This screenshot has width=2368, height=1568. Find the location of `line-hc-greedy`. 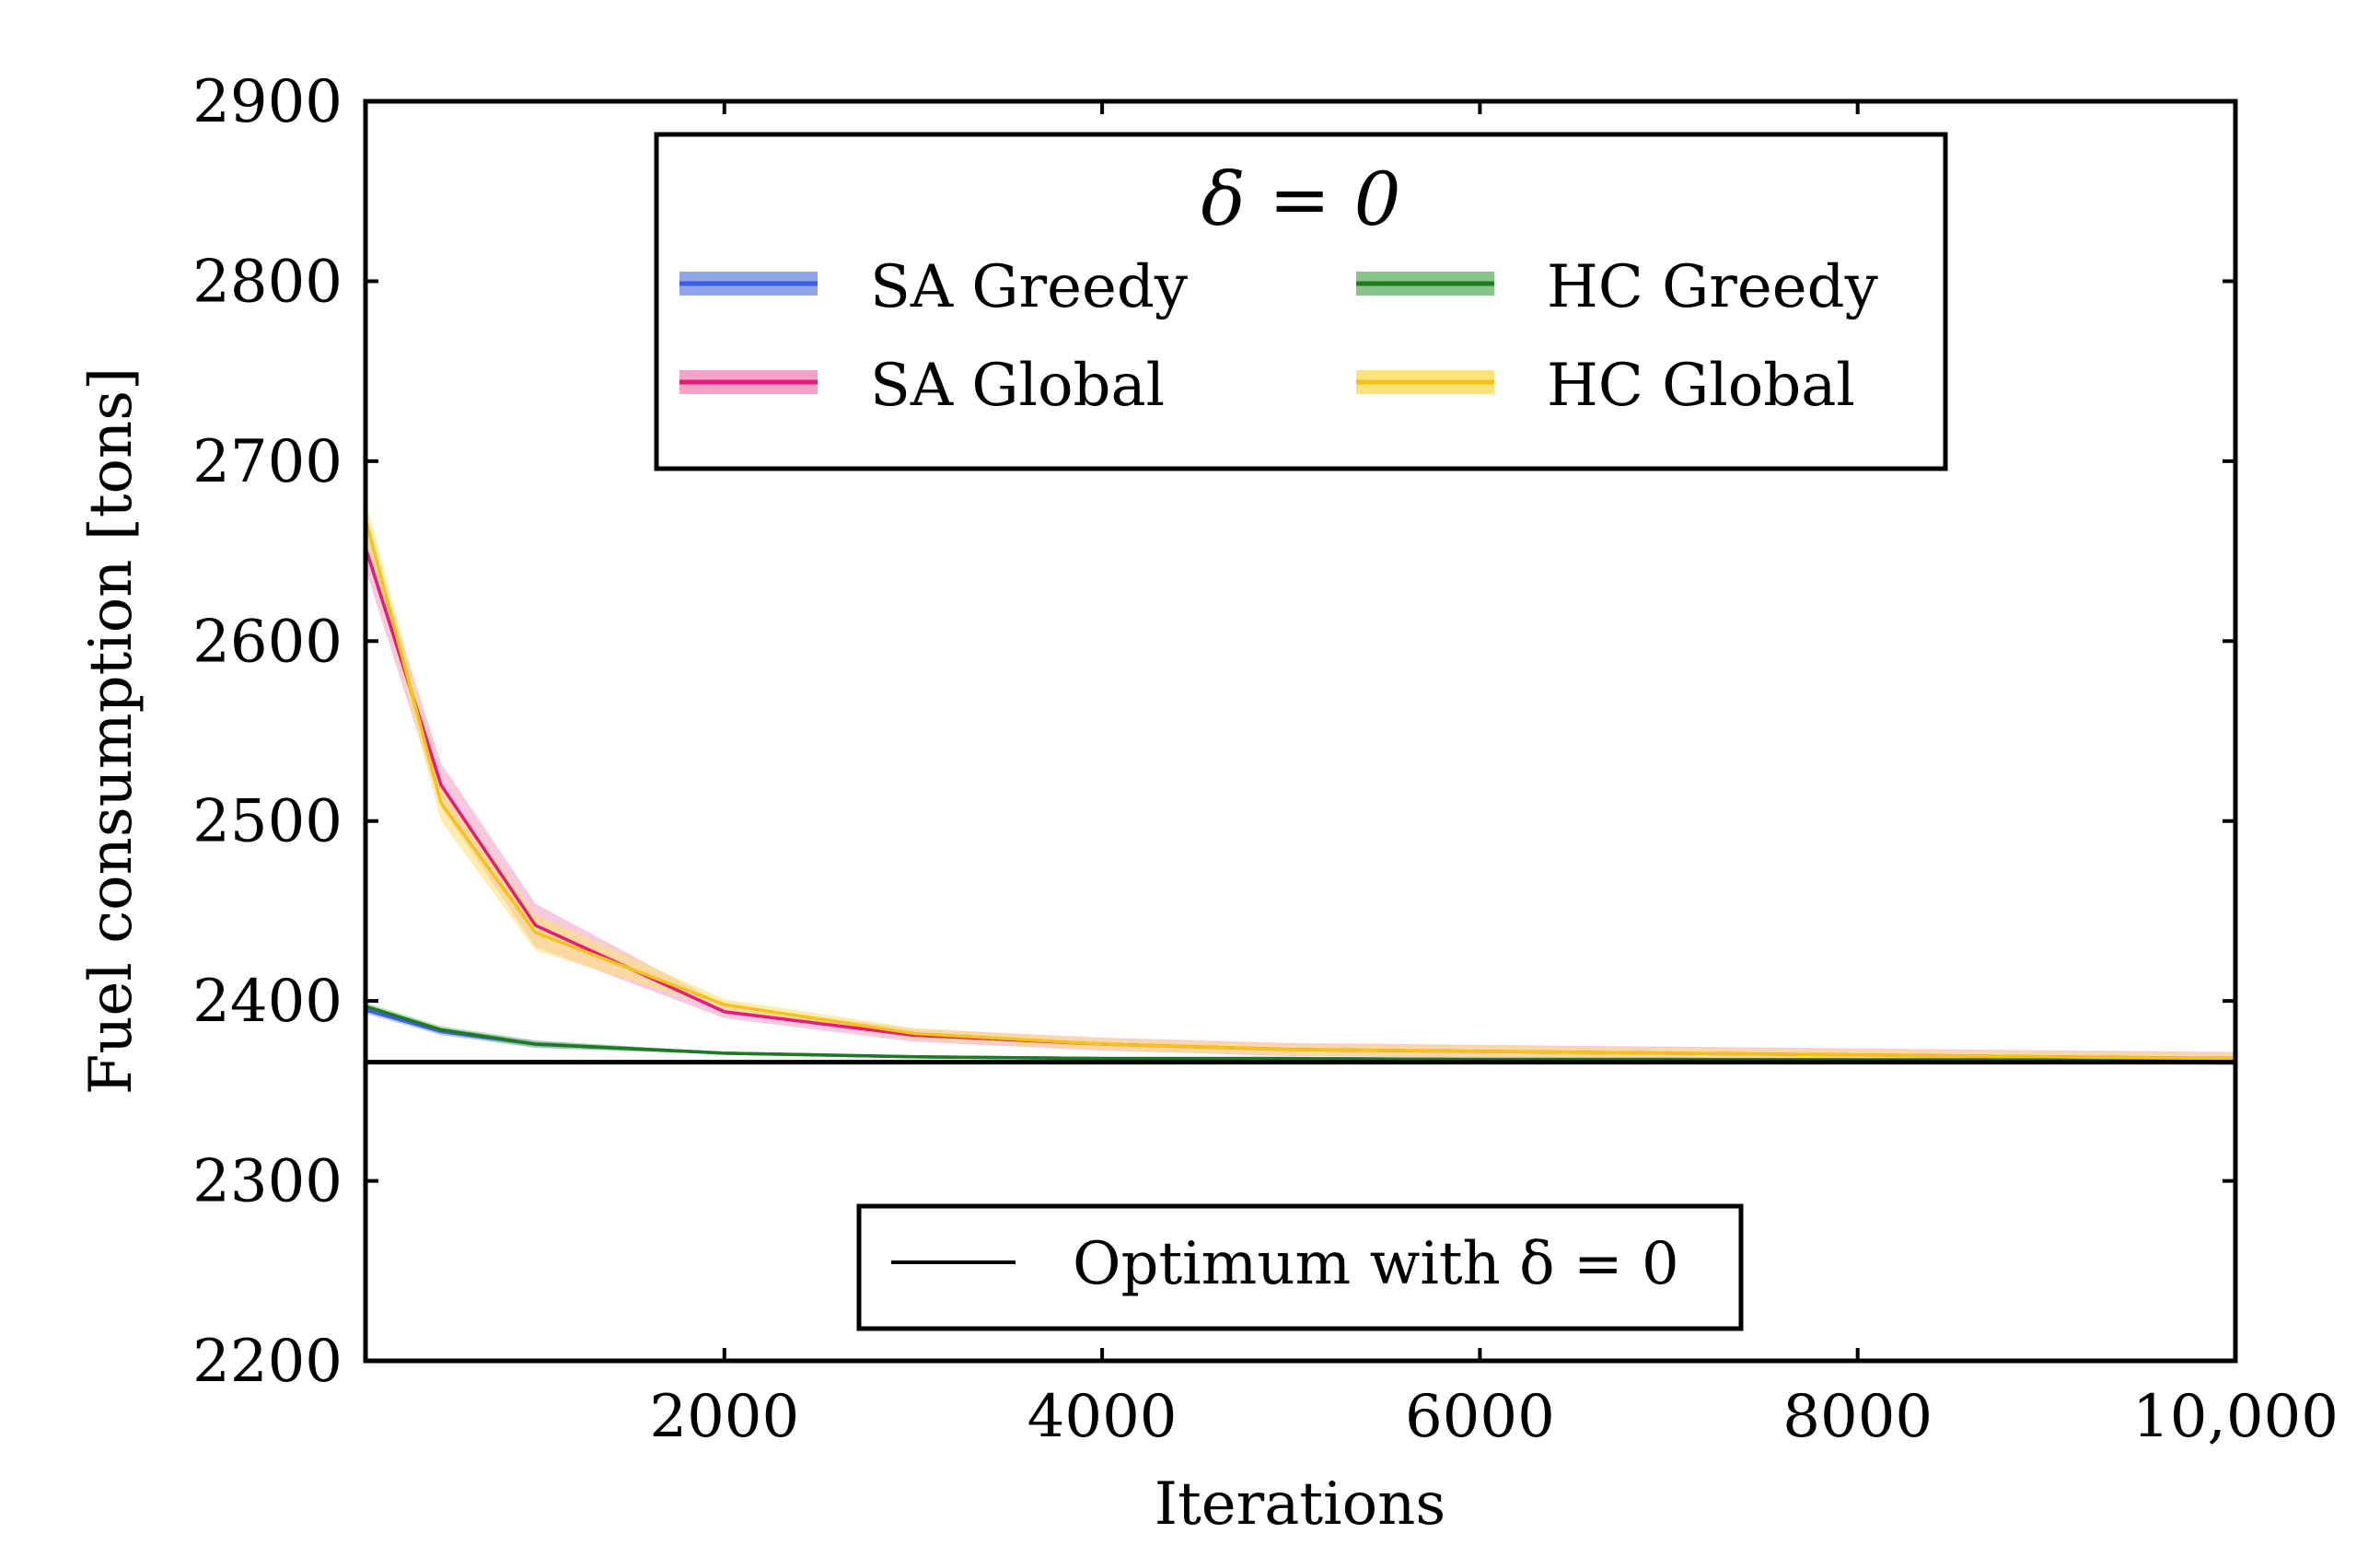

line-hc-greedy is located at coordinates (1301, 1034).